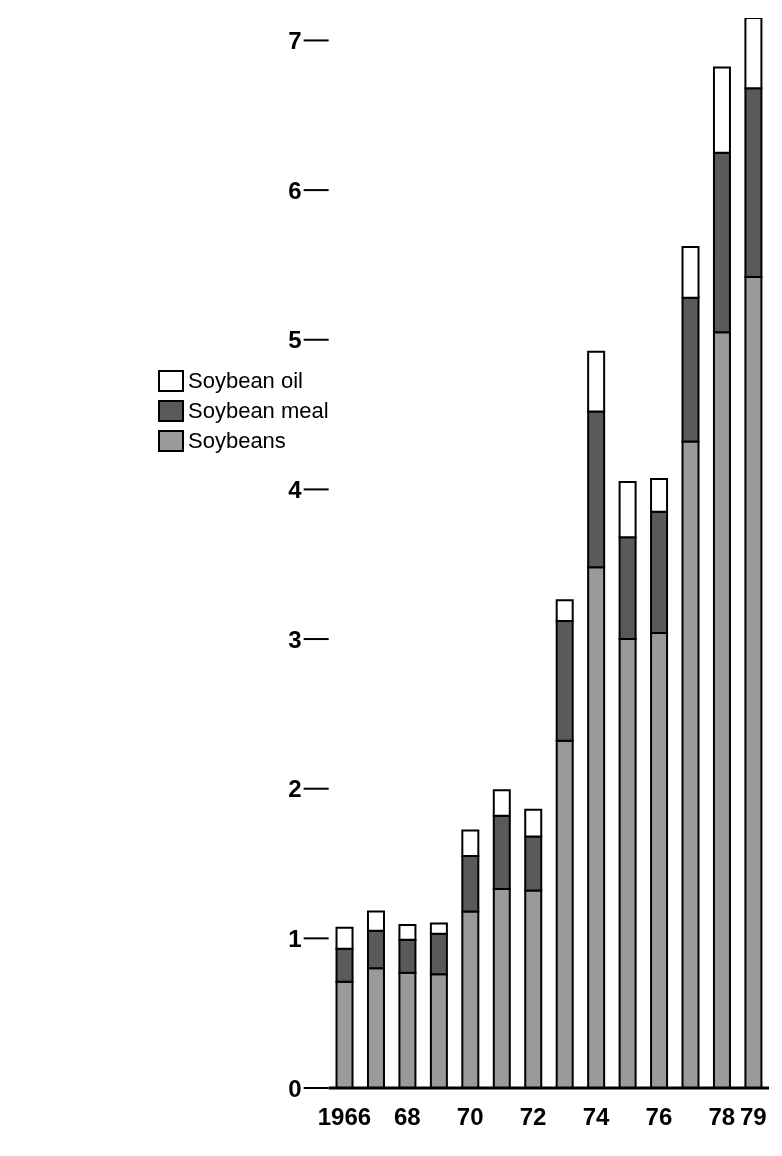 This screenshot has width=782, height=1156. I want to click on y-tick-label: 4, so click(295, 489).